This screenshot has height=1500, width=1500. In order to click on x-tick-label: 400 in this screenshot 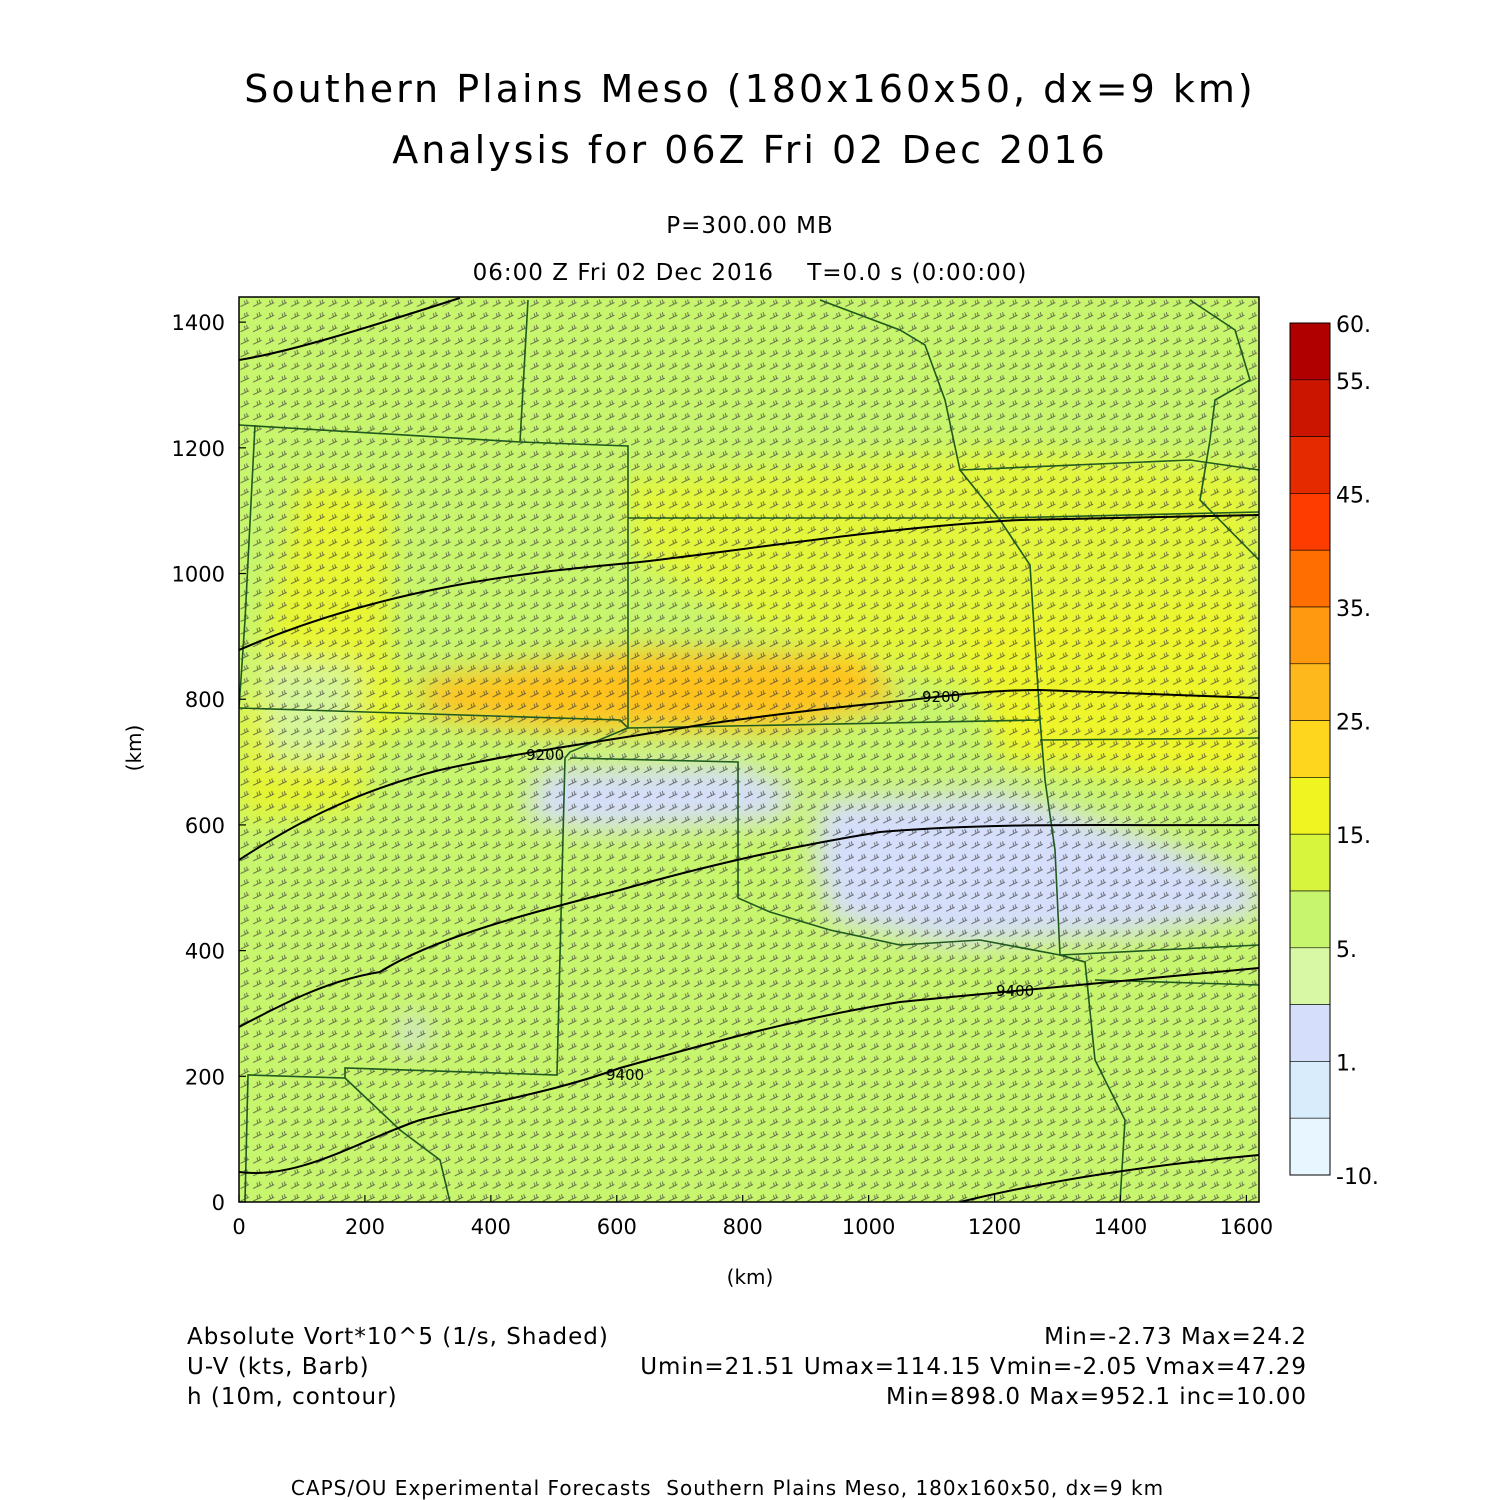, I will do `click(491, 1227)`.